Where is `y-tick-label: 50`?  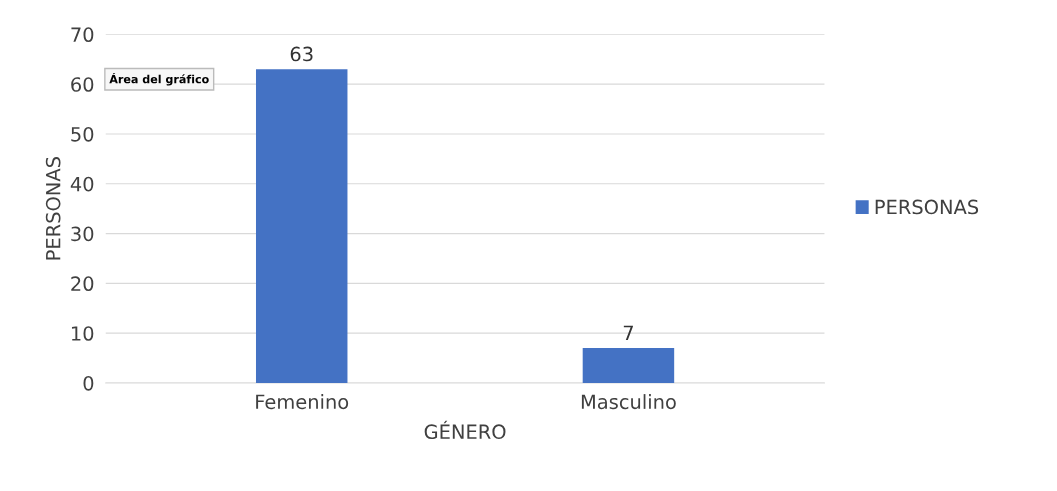
y-tick-label: 50 is located at coordinates (82, 134).